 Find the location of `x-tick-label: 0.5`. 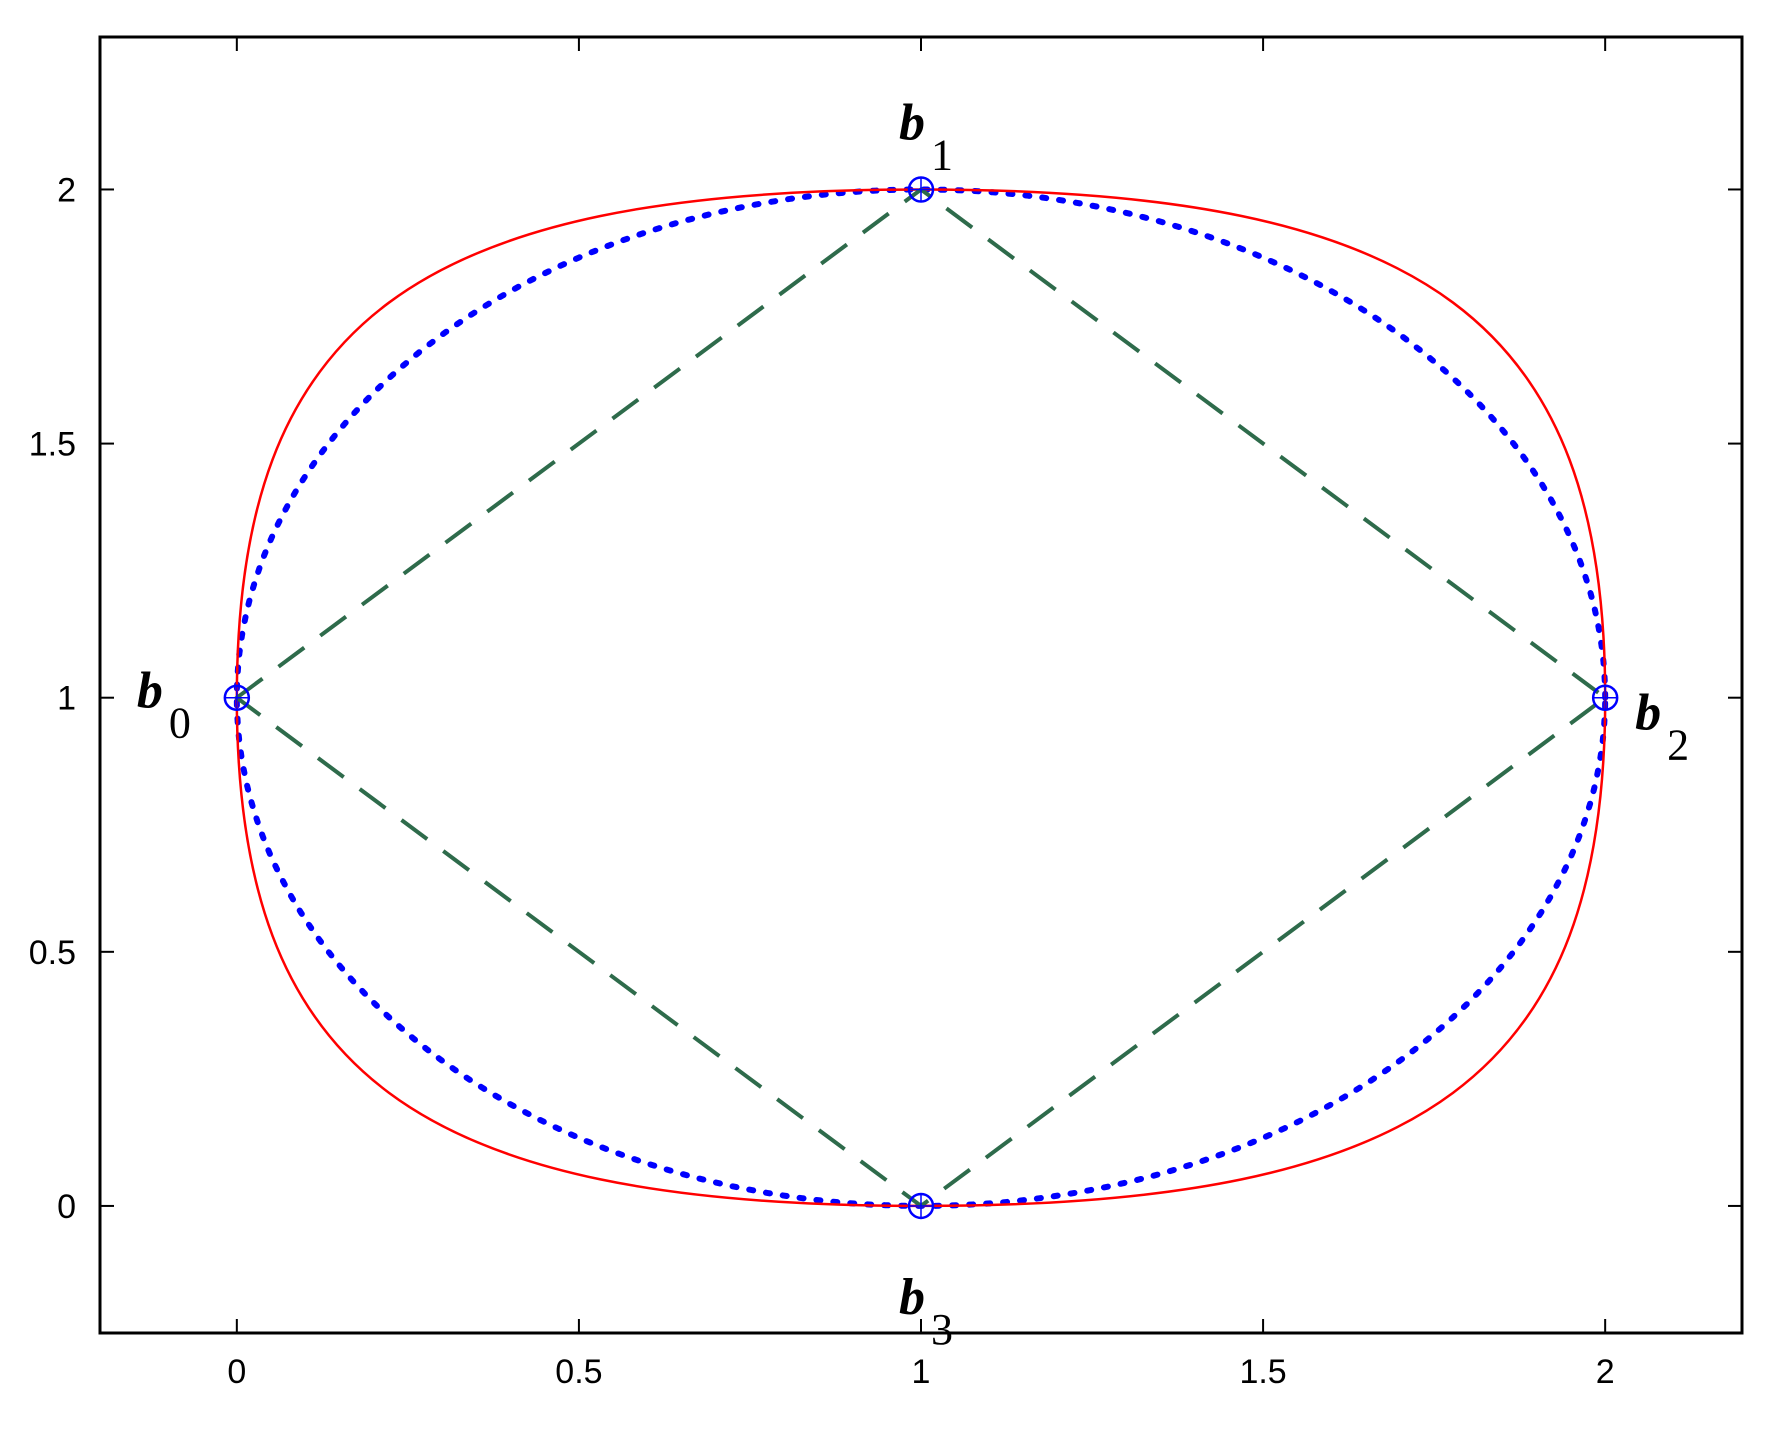

x-tick-label: 0.5 is located at coordinates (578, 1372).